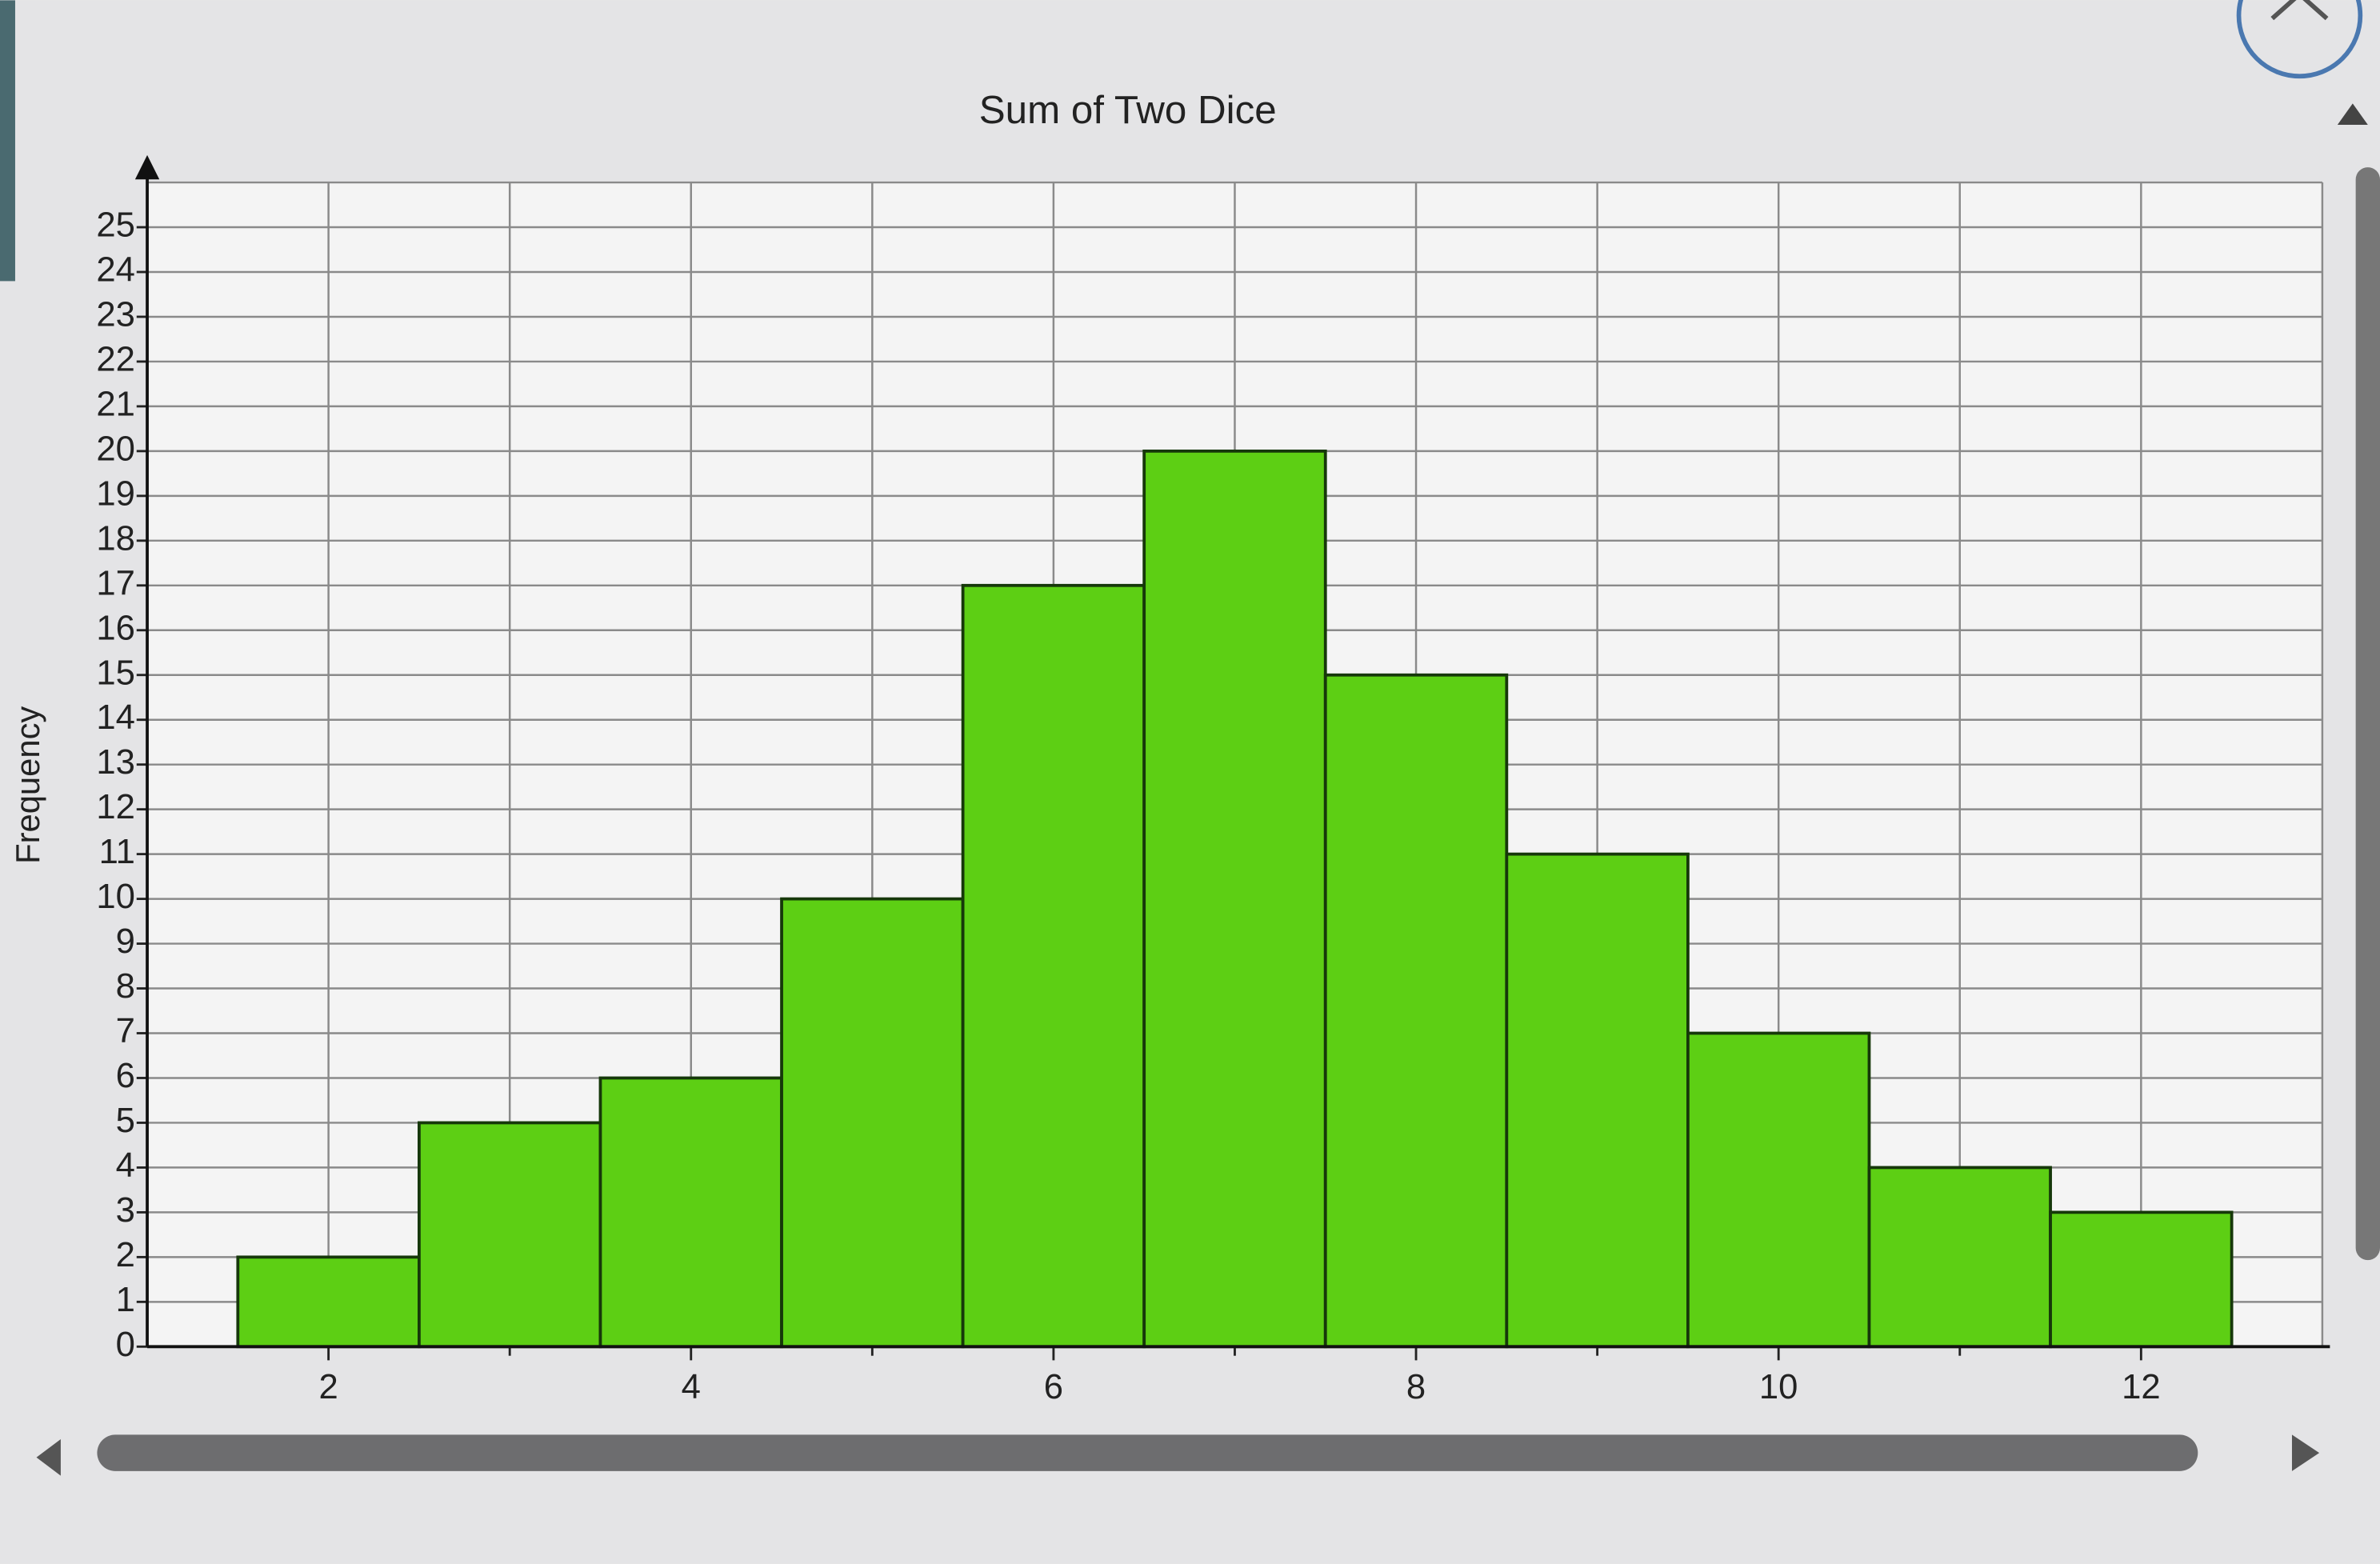  Describe the element at coordinates (125, 1255) in the screenshot. I see `y-tick-label: 2` at that location.